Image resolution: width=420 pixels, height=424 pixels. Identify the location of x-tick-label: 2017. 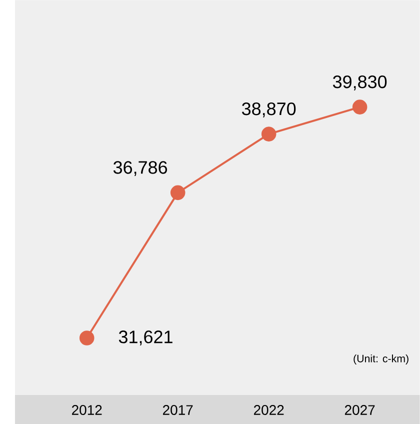
(178, 410).